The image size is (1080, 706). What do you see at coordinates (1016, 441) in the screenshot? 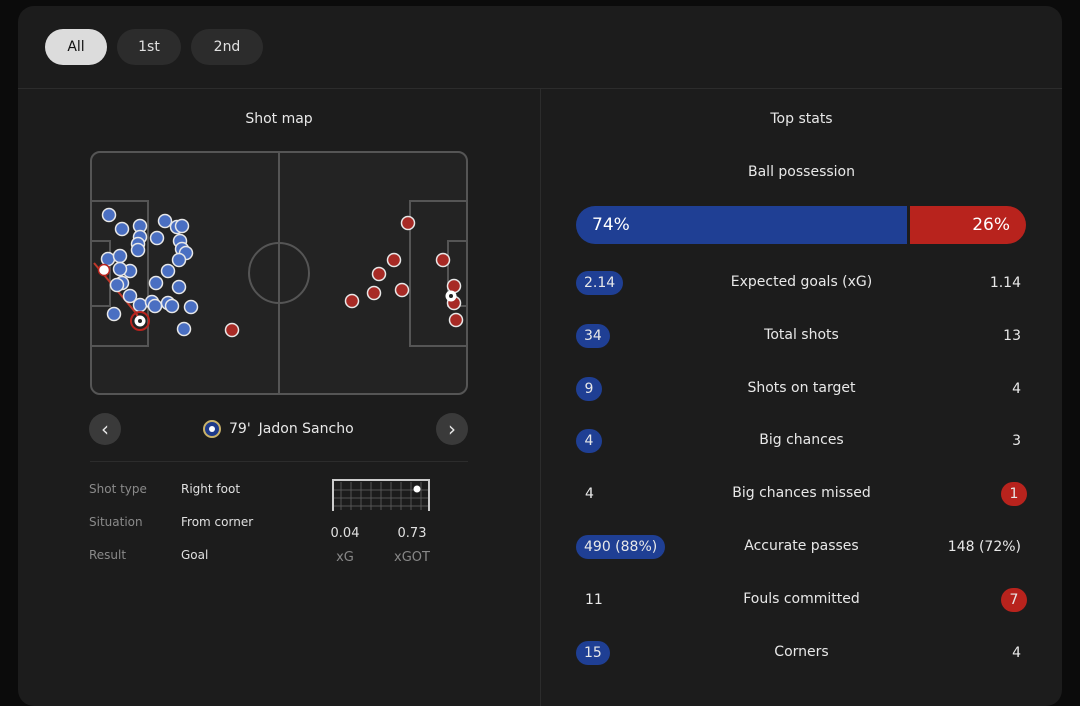
I see `stat-away-value: 3` at bounding box center [1016, 441].